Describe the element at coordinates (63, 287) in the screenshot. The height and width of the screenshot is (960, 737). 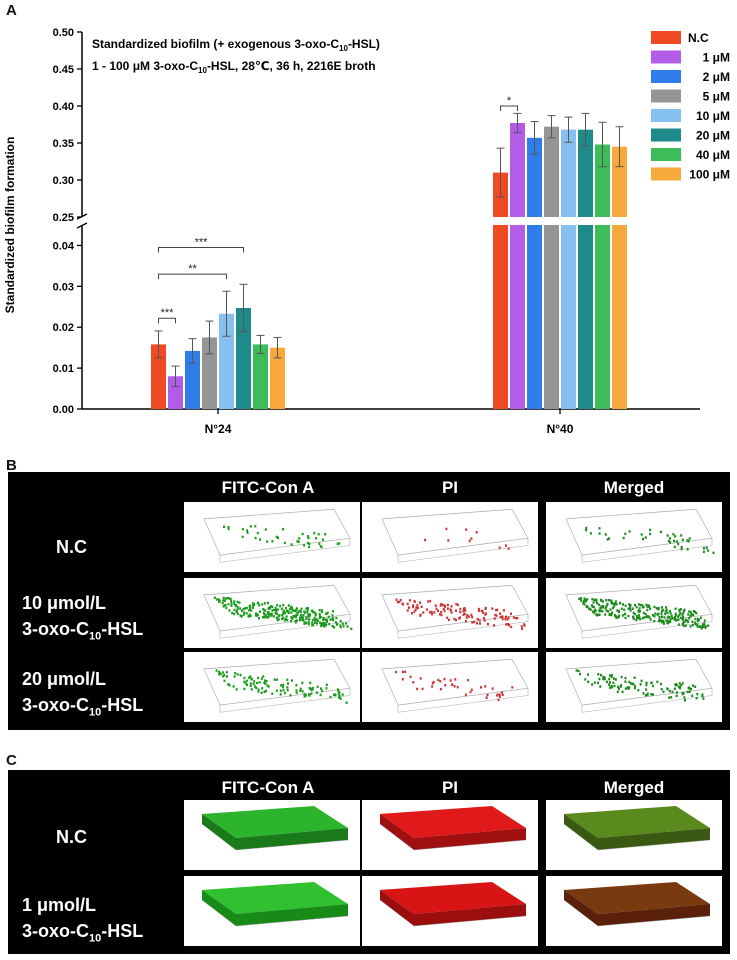
I see `y-tick-label: 0.03` at that location.